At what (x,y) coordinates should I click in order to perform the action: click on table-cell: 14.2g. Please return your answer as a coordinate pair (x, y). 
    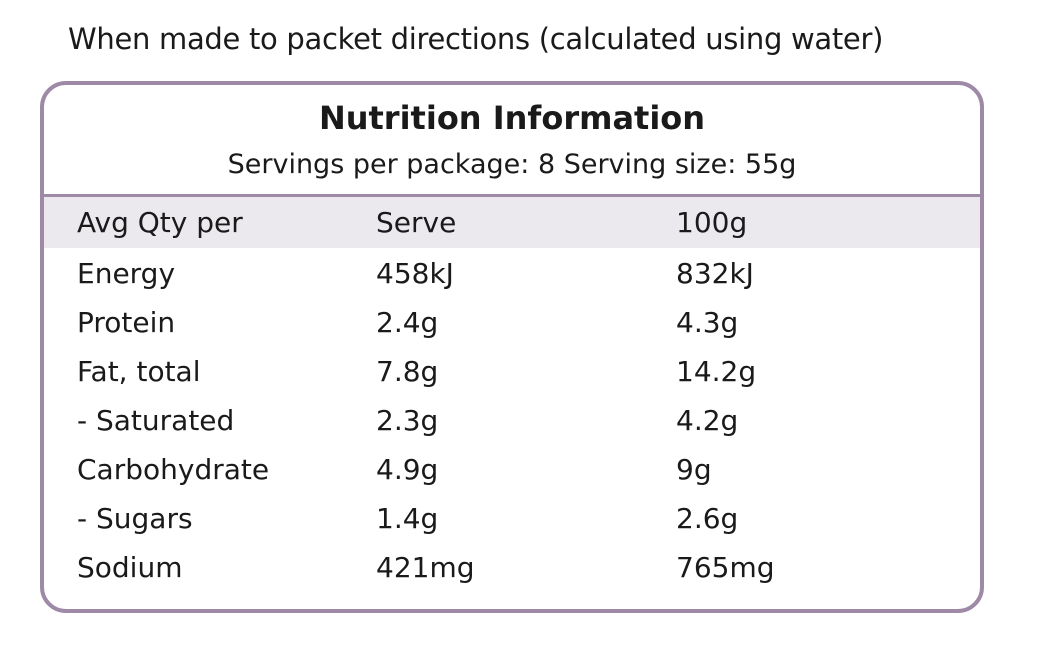
    Looking at the image, I should click on (716, 371).